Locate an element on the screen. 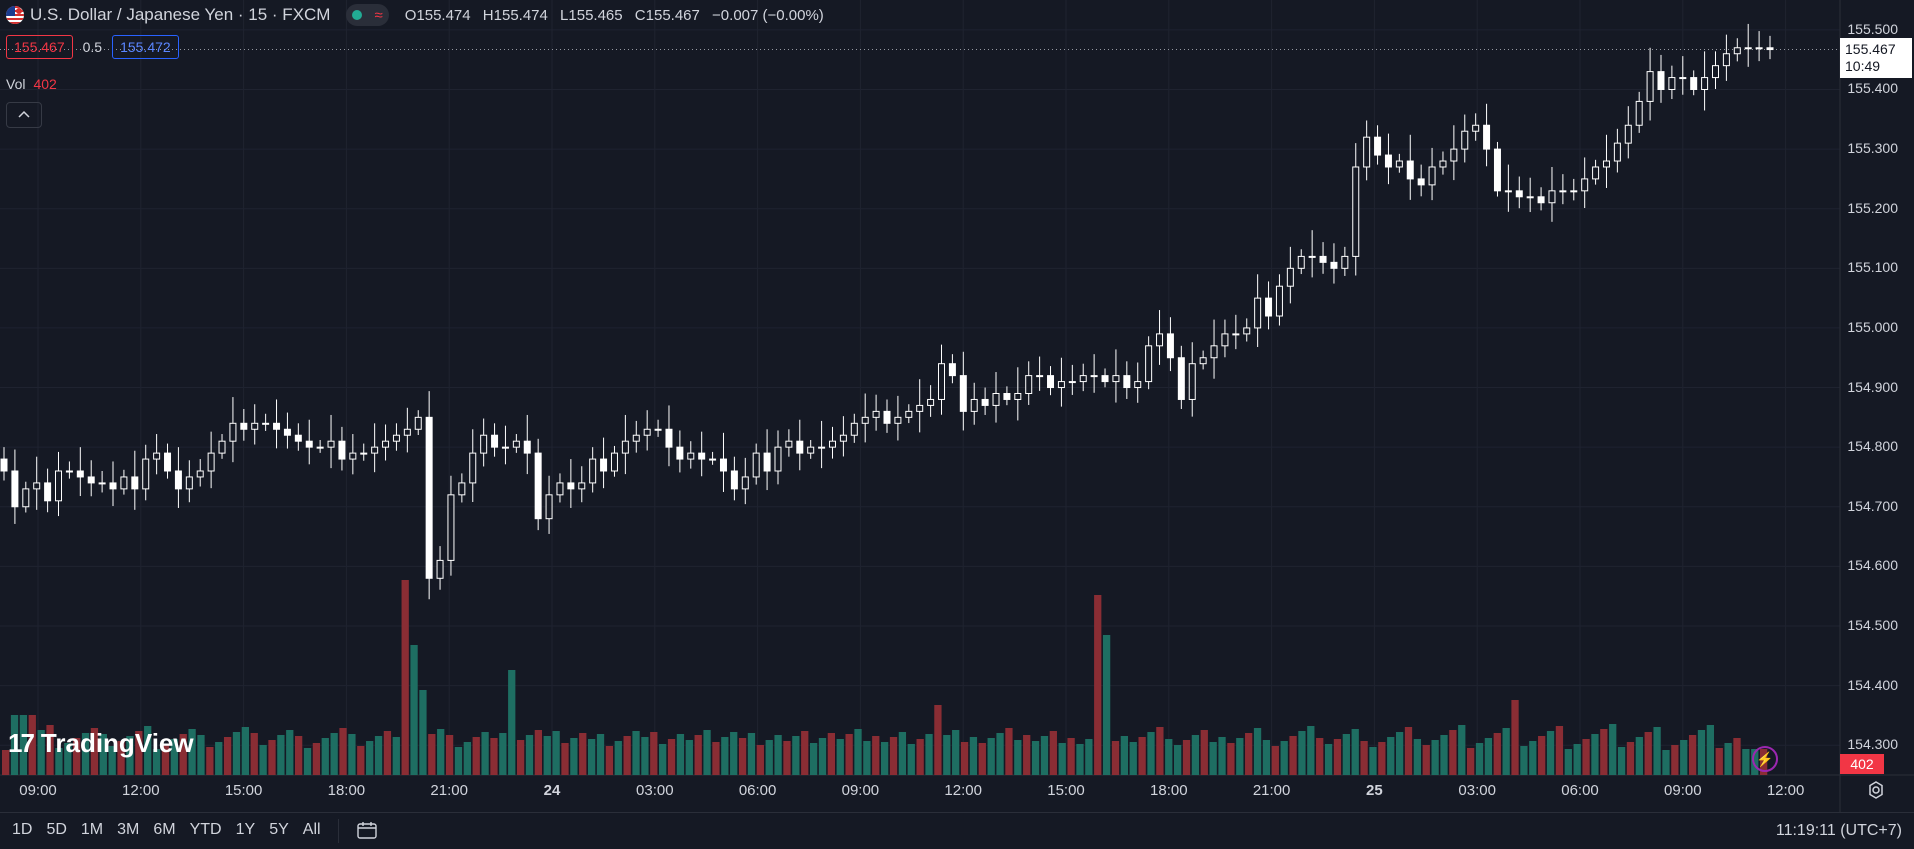 The width and height of the screenshot is (1914, 849). time-axis-label: 18:00 is located at coordinates (1169, 790).